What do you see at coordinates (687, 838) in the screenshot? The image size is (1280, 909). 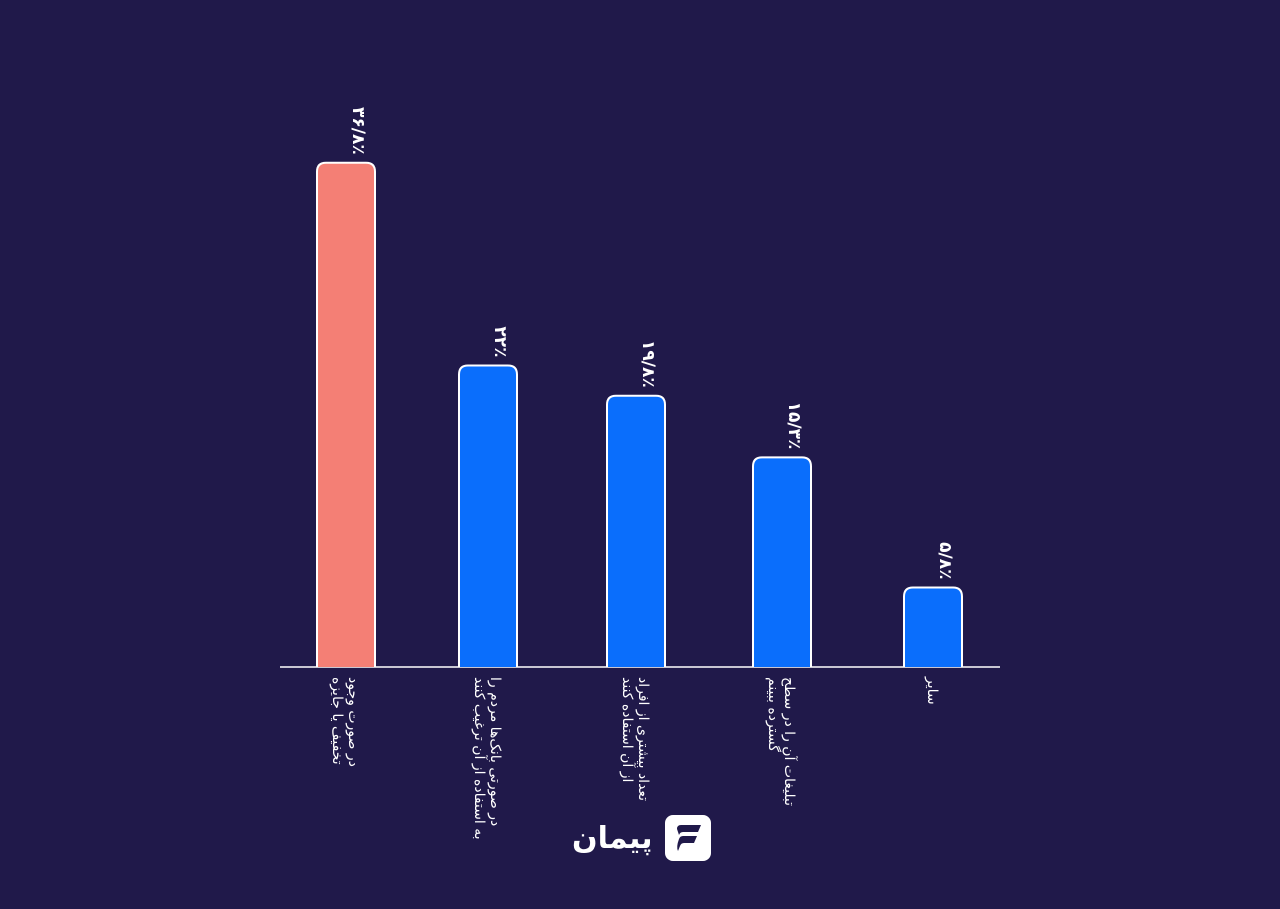 I see `peyman-logo-icon` at bounding box center [687, 838].